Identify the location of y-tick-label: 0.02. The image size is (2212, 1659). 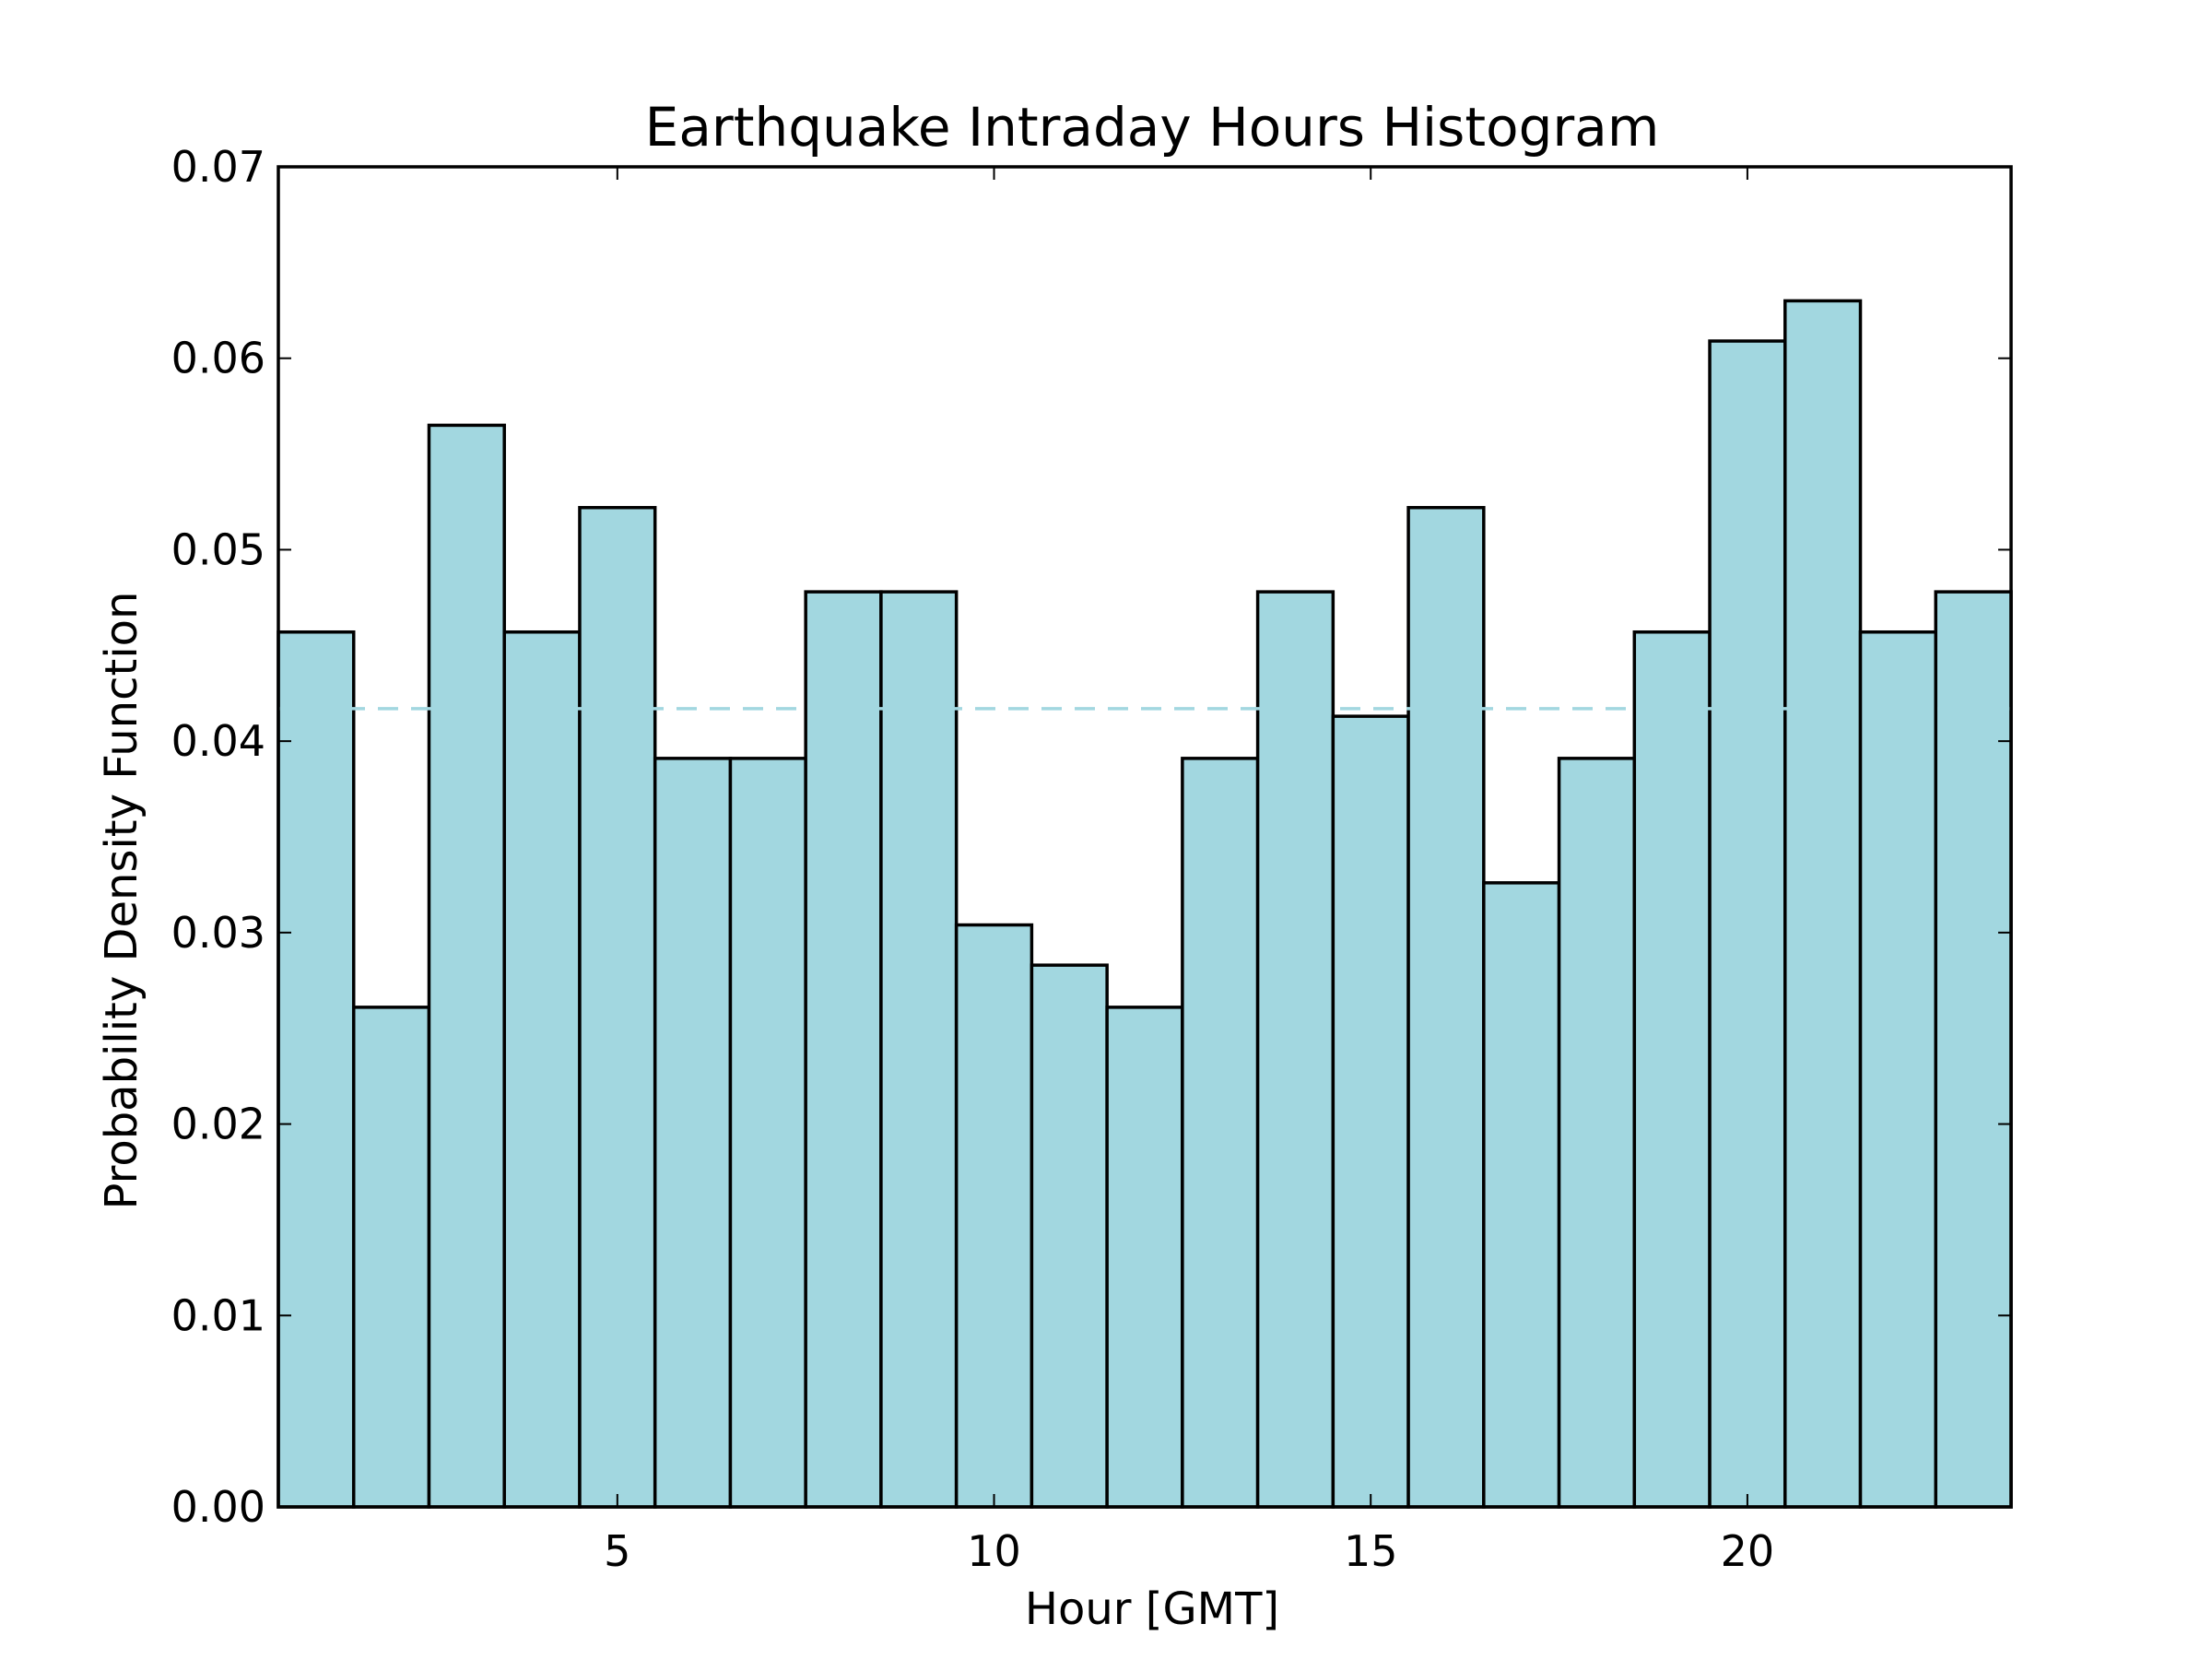
(218, 1124).